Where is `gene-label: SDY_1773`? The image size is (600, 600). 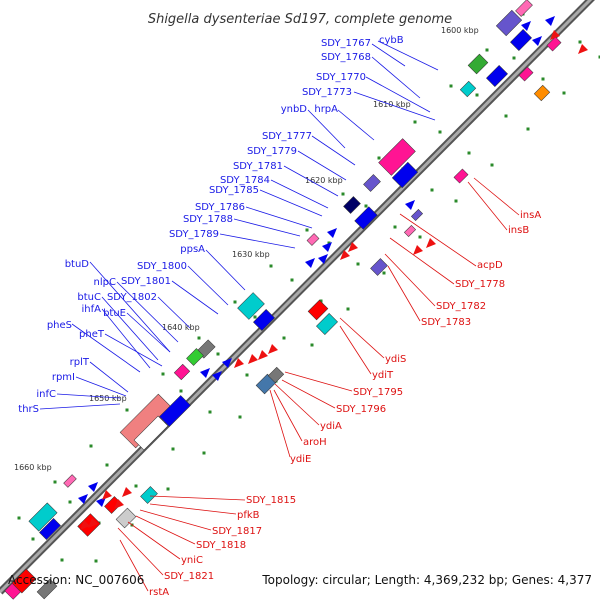 gene-label: SDY_1773 is located at coordinates (327, 92).